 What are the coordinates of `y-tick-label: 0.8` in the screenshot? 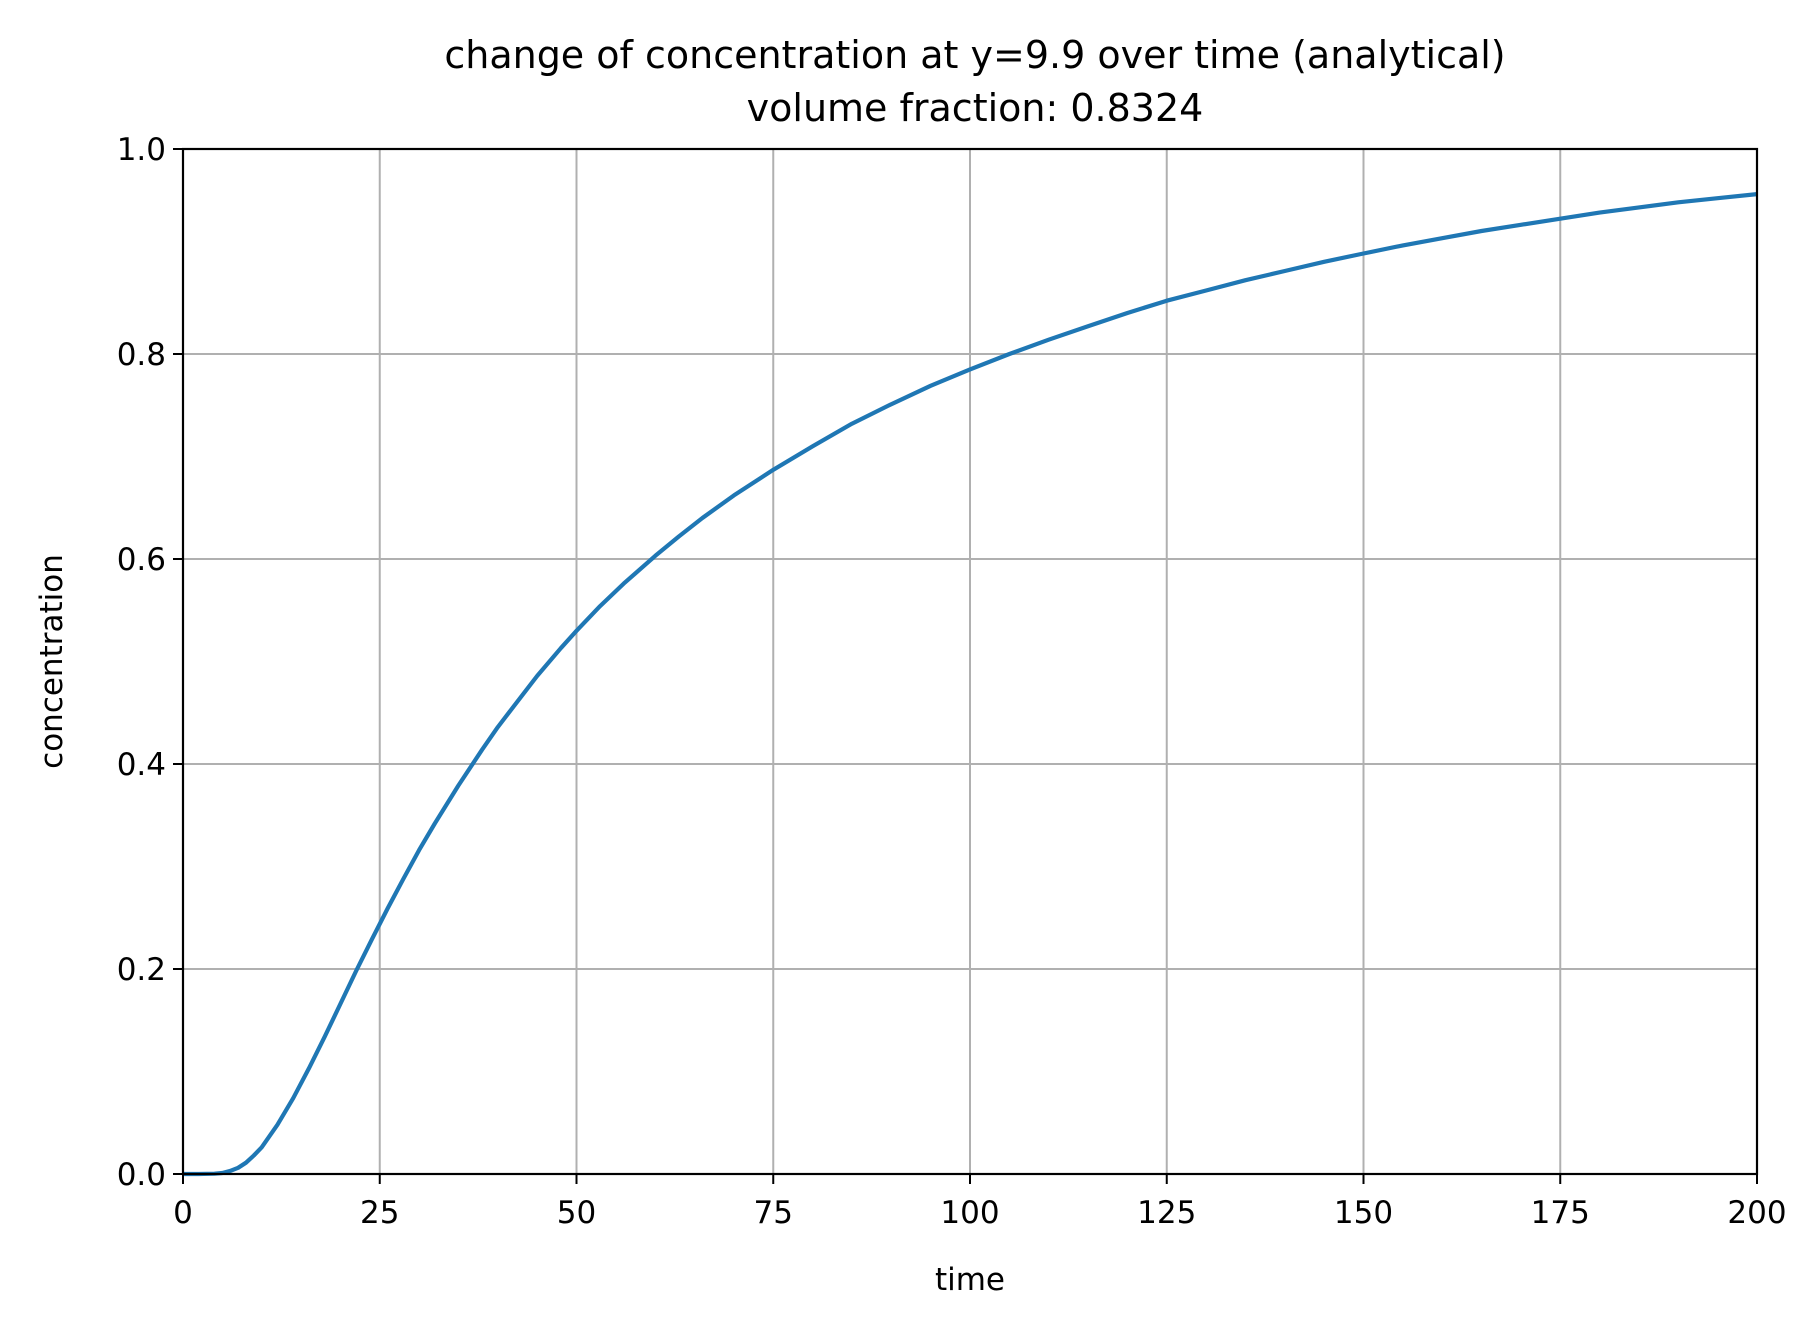 It's located at (141, 355).